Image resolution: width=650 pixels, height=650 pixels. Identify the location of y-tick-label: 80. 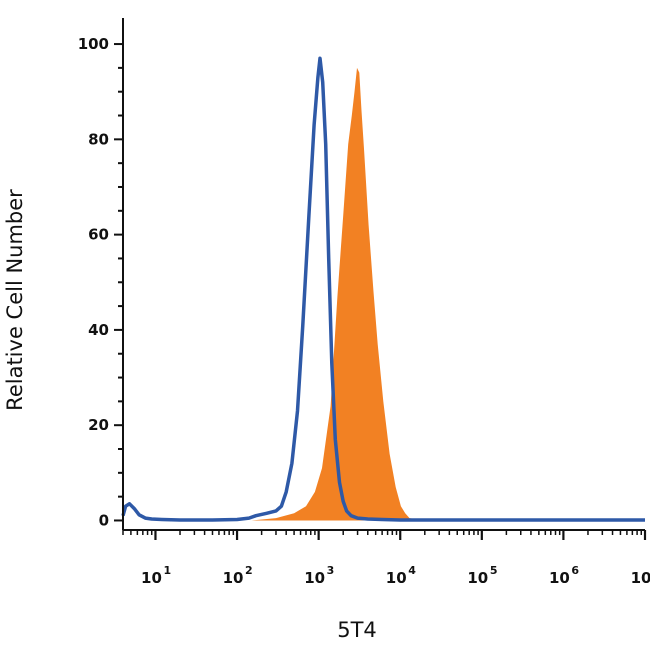
(98, 139).